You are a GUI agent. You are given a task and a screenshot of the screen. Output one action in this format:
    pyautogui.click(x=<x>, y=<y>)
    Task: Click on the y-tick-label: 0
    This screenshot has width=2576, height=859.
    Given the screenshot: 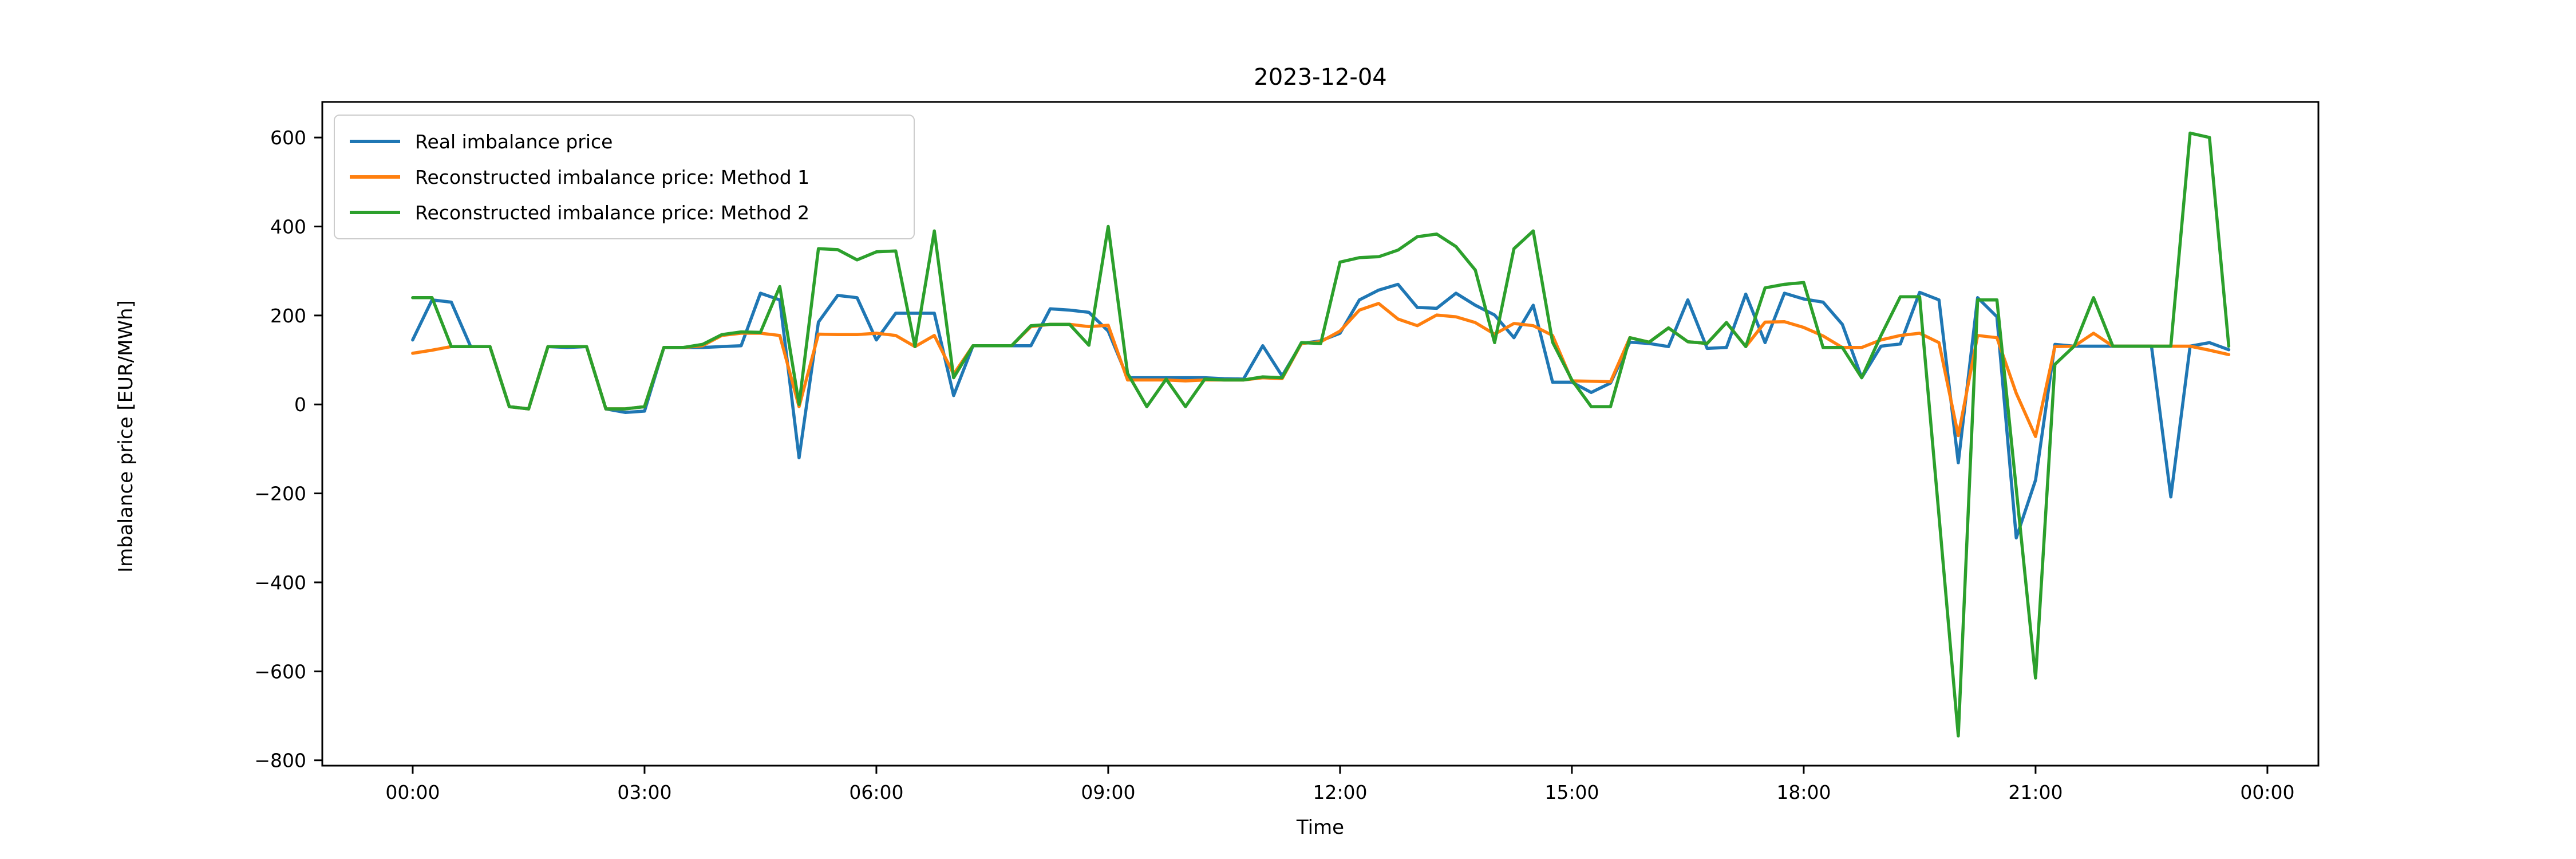 What is the action you would take?
    pyautogui.click(x=300, y=404)
    